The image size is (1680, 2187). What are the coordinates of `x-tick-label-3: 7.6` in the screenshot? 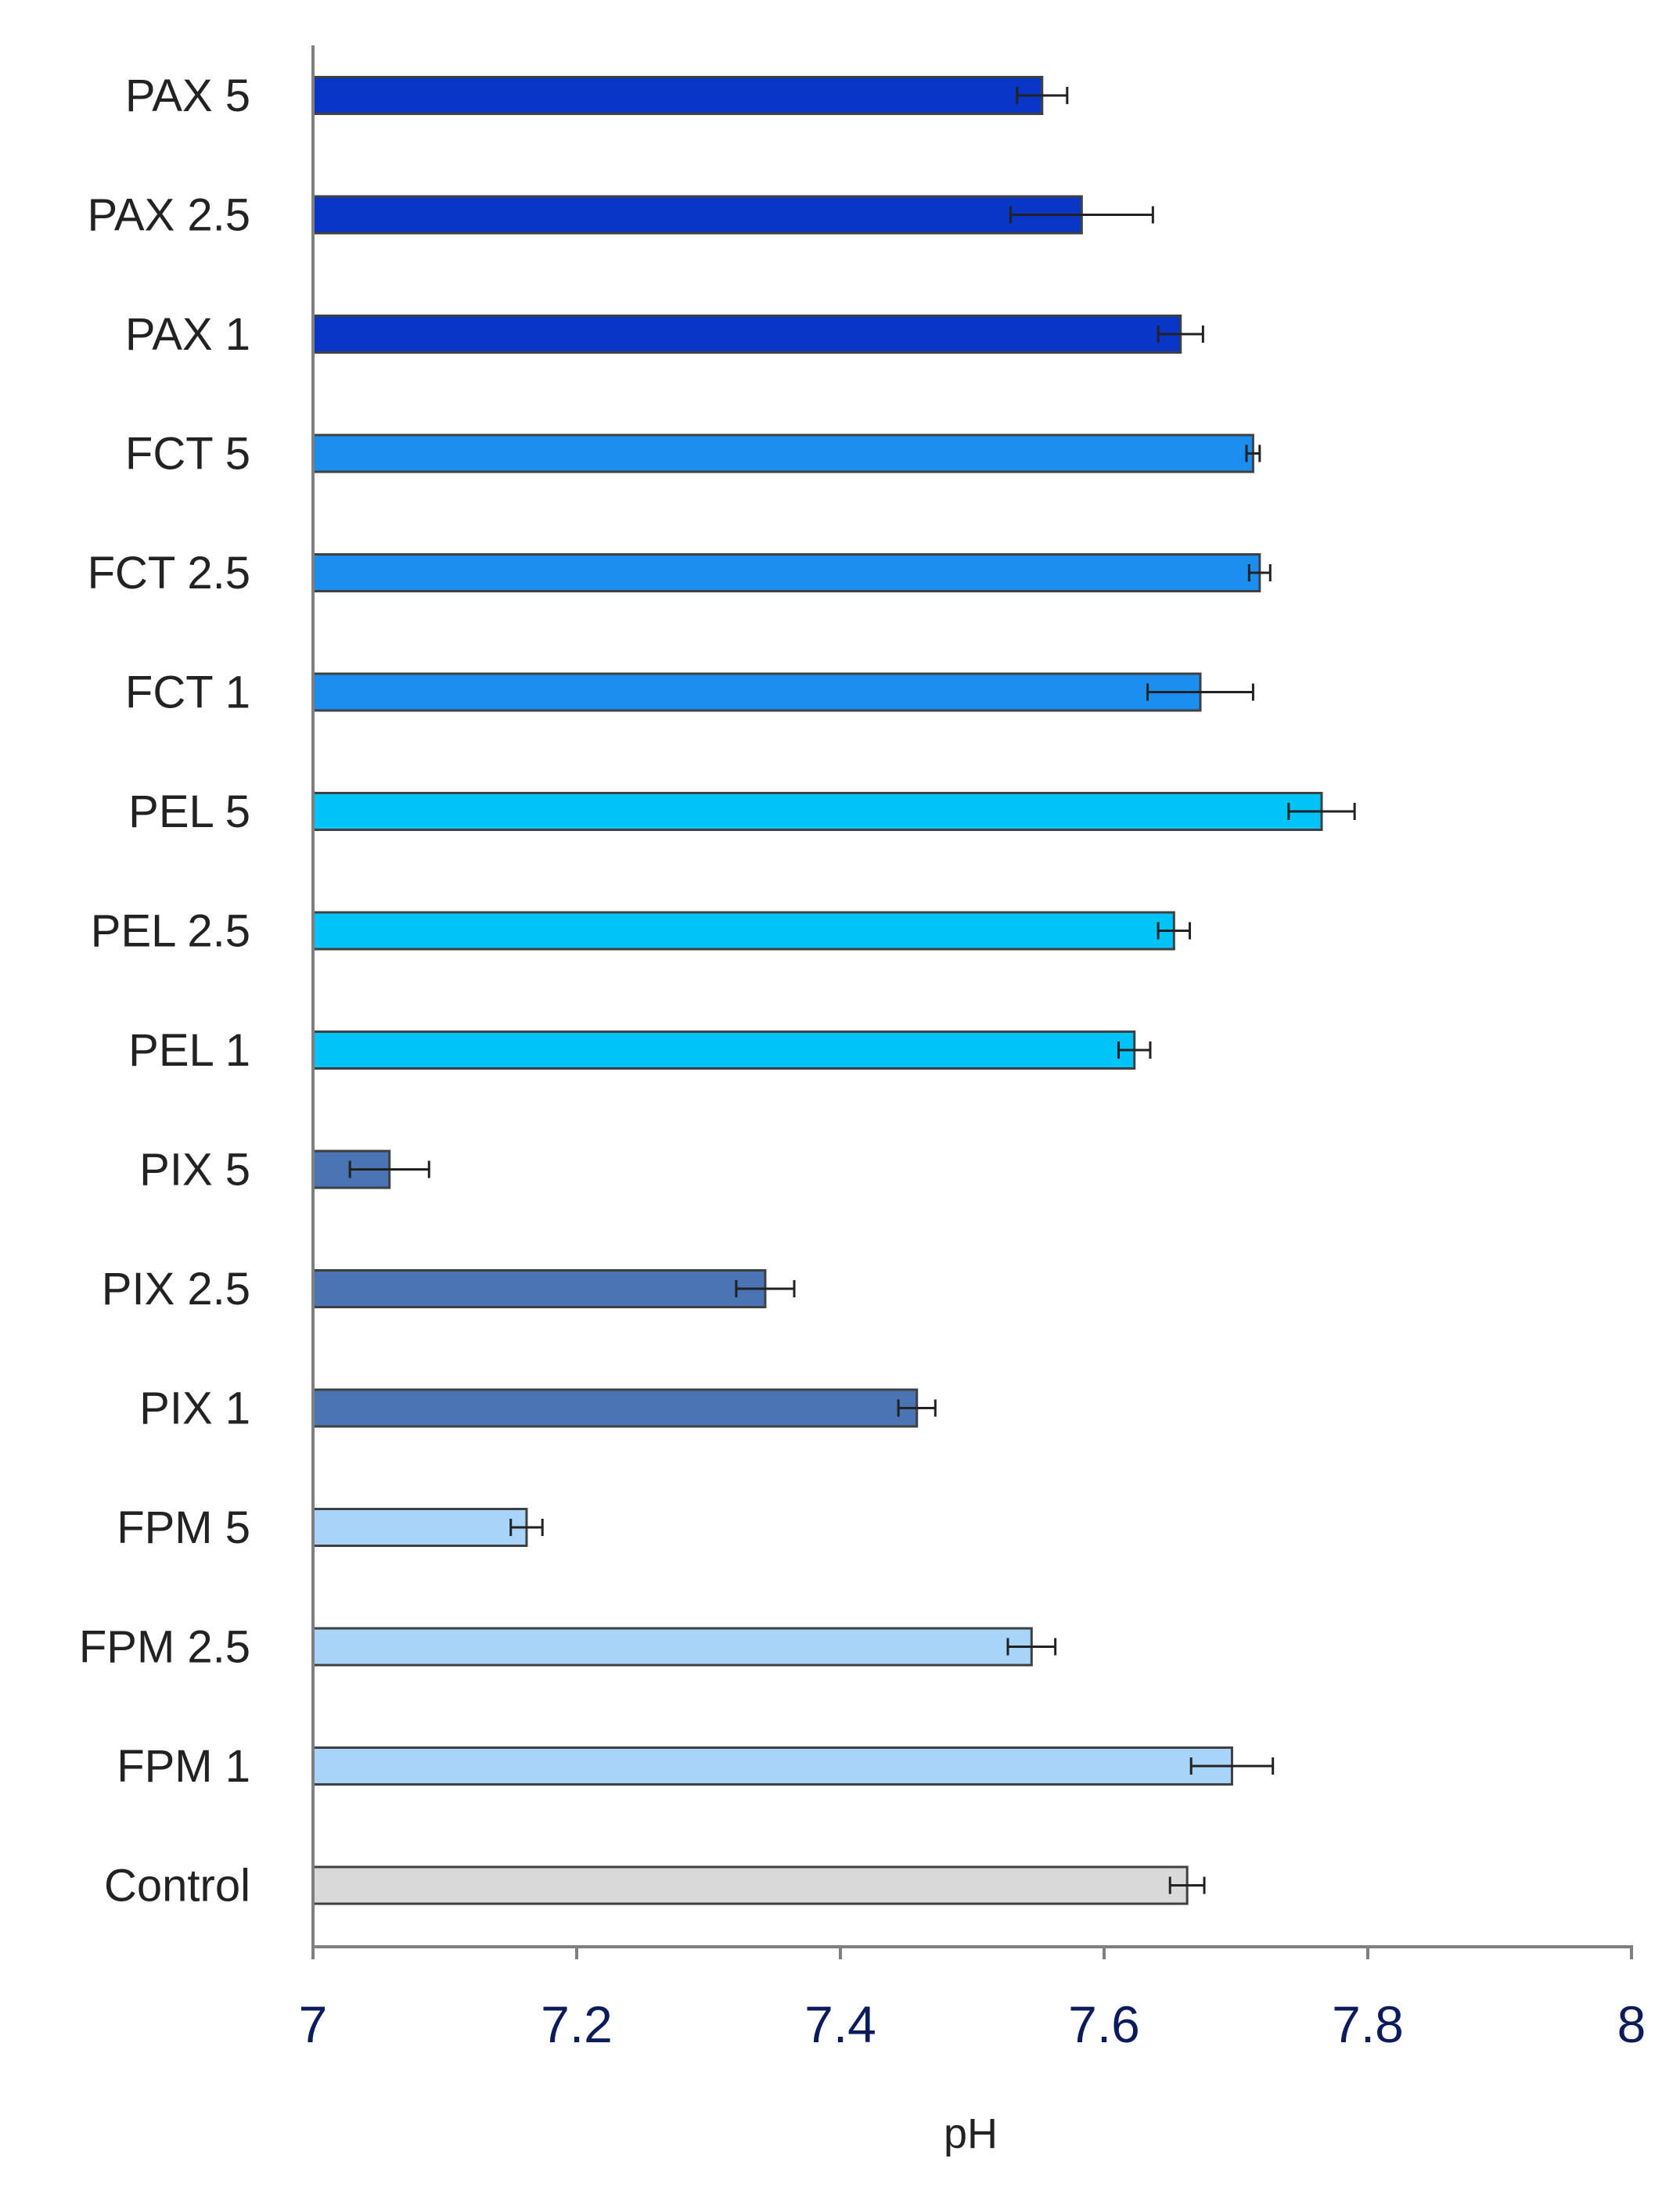 It's located at (1104, 2024).